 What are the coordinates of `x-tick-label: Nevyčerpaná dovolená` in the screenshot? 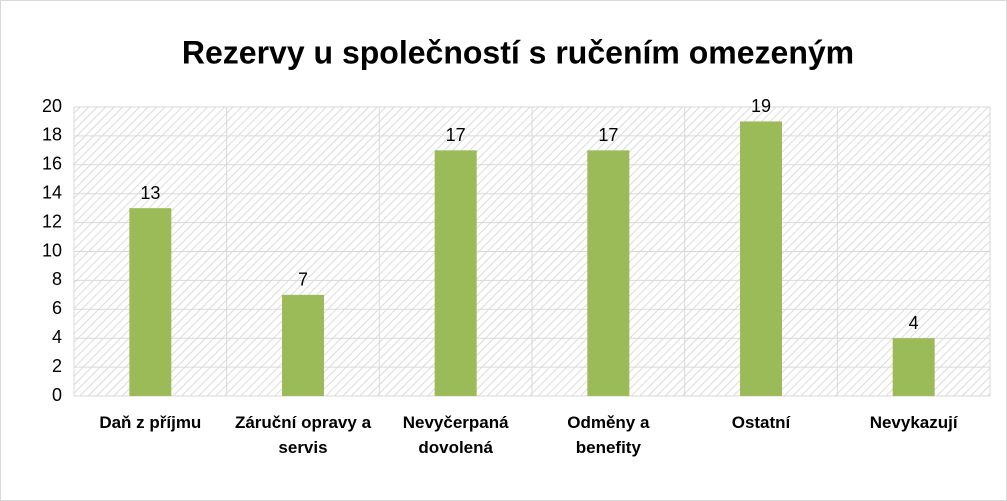 It's located at (455, 435).